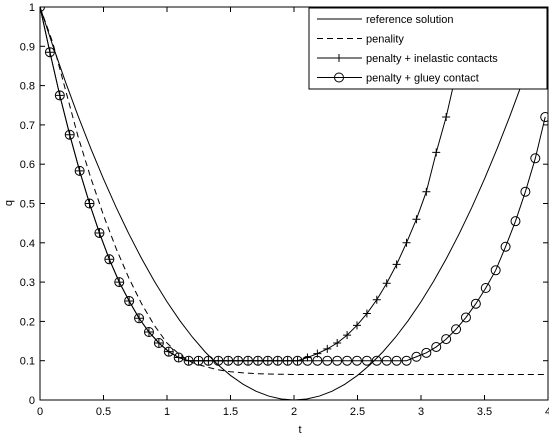  Describe the element at coordinates (9, 203) in the screenshot. I see `y-axis-label: q` at that location.